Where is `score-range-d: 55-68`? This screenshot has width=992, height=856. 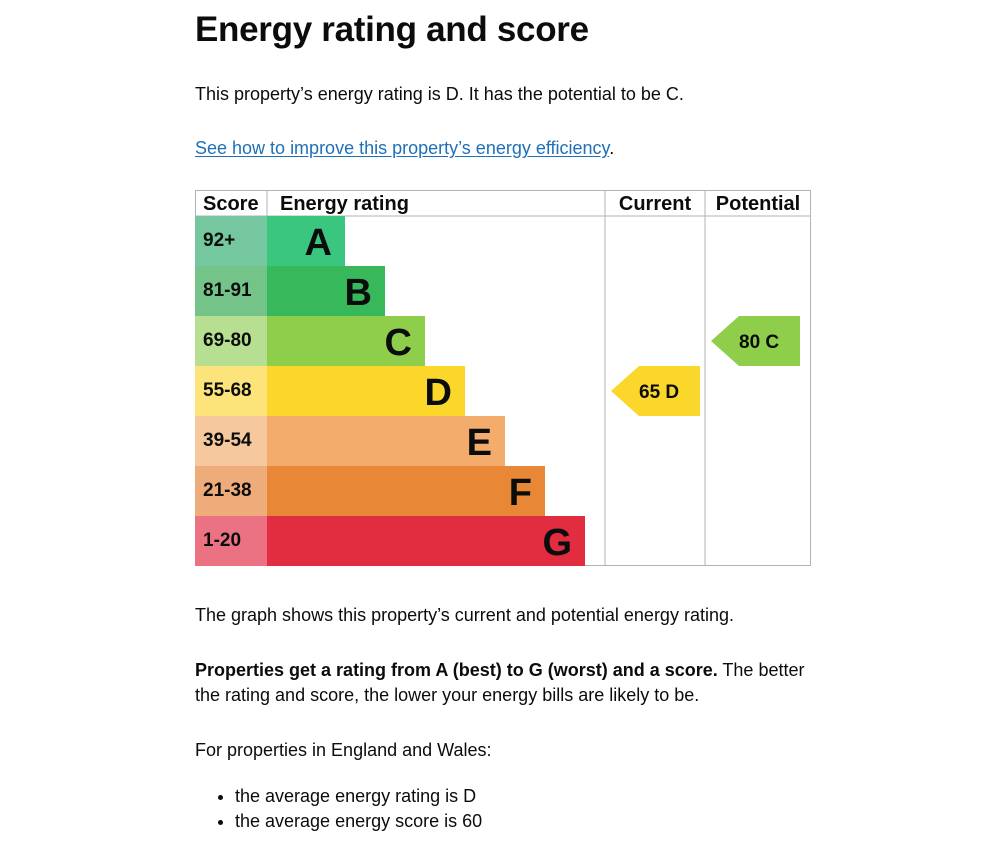 score-range-d: 55-68 is located at coordinates (227, 390).